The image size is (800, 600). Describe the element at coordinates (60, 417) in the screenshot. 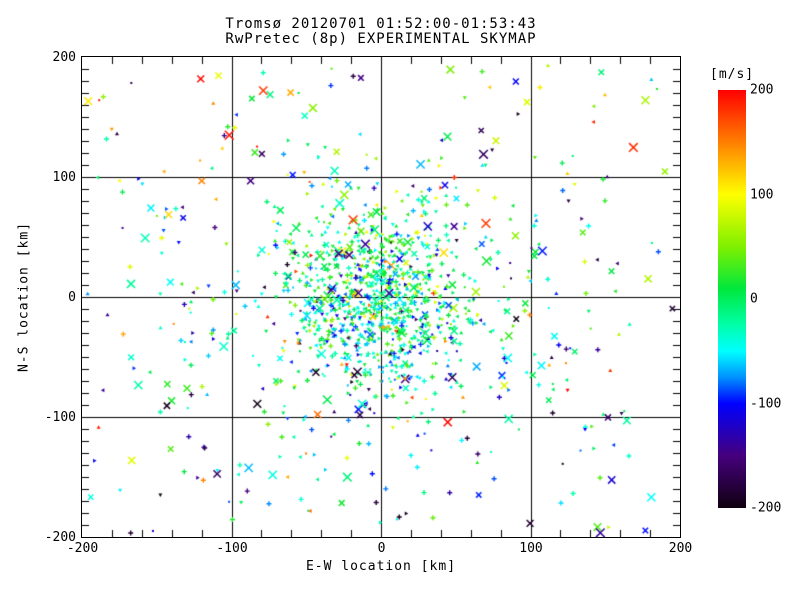

I see `y-tick-label: -100` at that location.